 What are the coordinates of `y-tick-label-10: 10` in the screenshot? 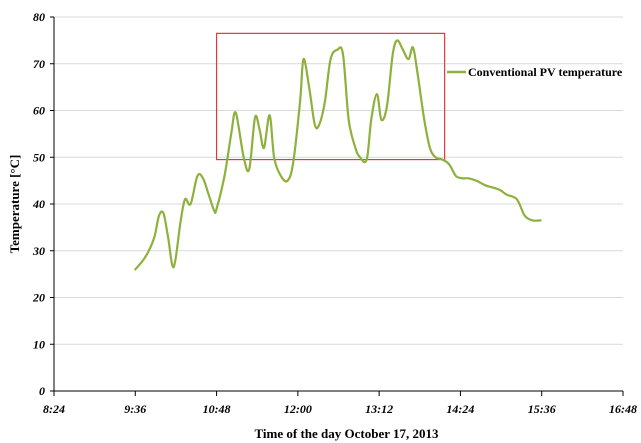 It's located at (39, 344).